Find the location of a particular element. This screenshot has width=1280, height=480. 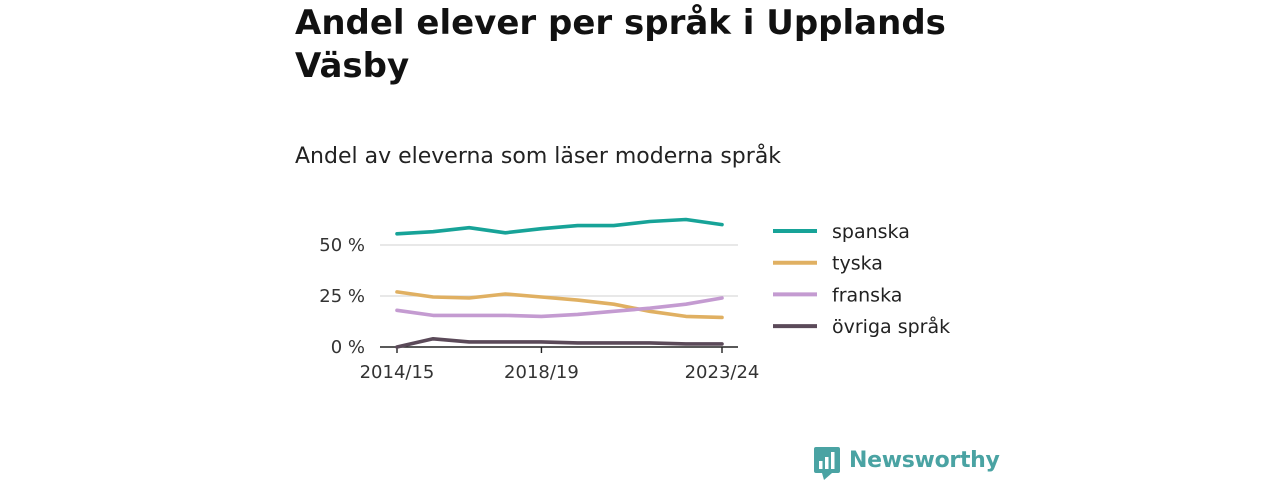

series-line-spanska is located at coordinates (559, 226).